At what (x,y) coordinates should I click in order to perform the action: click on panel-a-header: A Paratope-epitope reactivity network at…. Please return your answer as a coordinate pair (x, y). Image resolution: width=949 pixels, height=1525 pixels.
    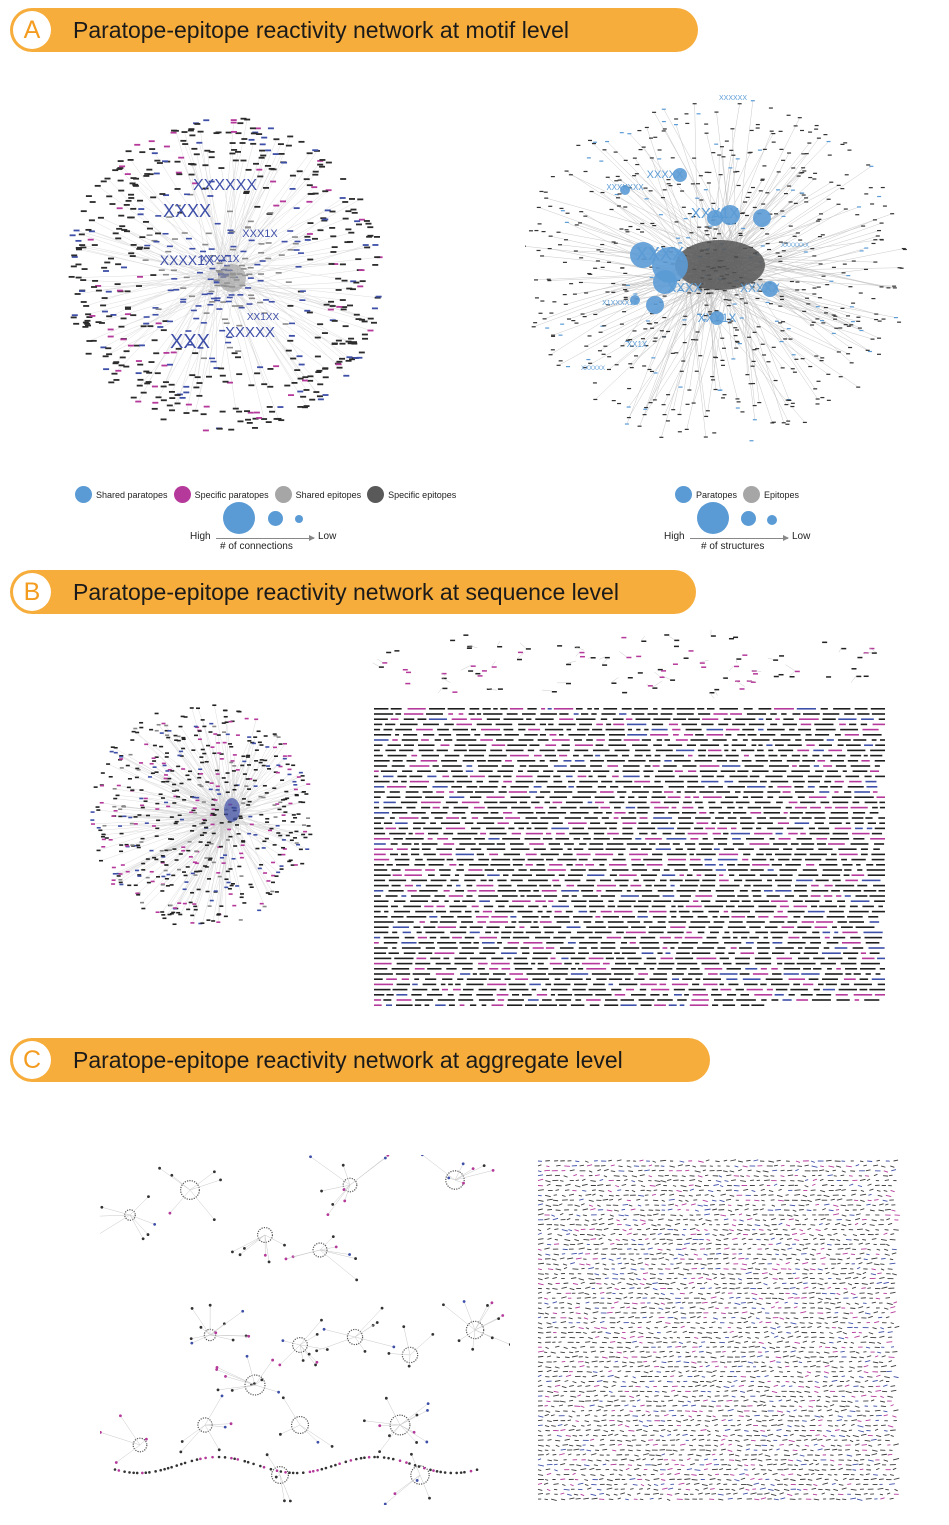
    Looking at the image, I should click on (354, 30).